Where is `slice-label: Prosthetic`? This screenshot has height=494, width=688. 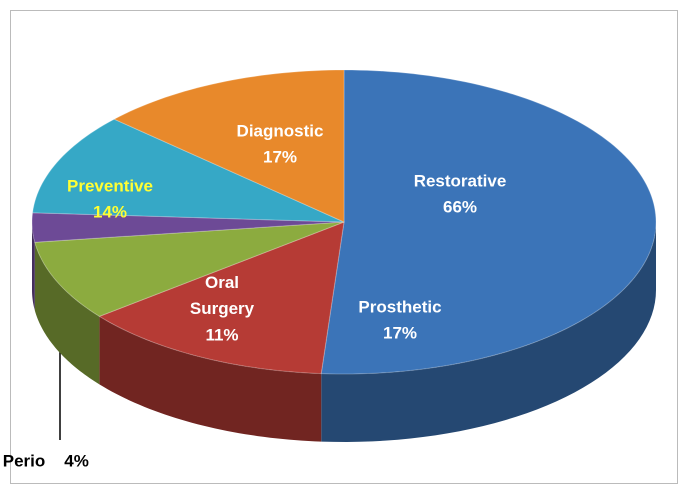
slice-label: Prosthetic is located at coordinates (399, 306).